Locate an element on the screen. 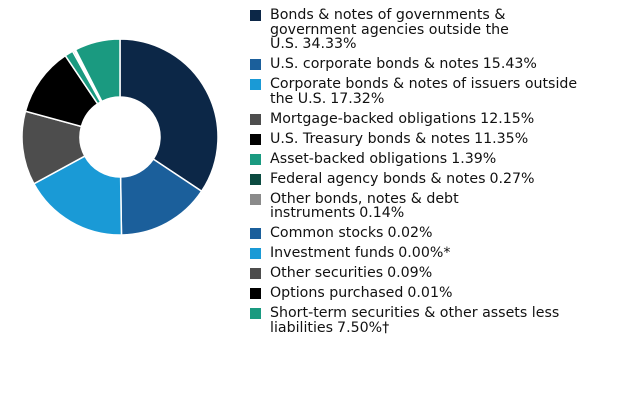 The width and height of the screenshot is (625, 406). legend-text: Options purchased 0.01% is located at coordinates (430, 293).